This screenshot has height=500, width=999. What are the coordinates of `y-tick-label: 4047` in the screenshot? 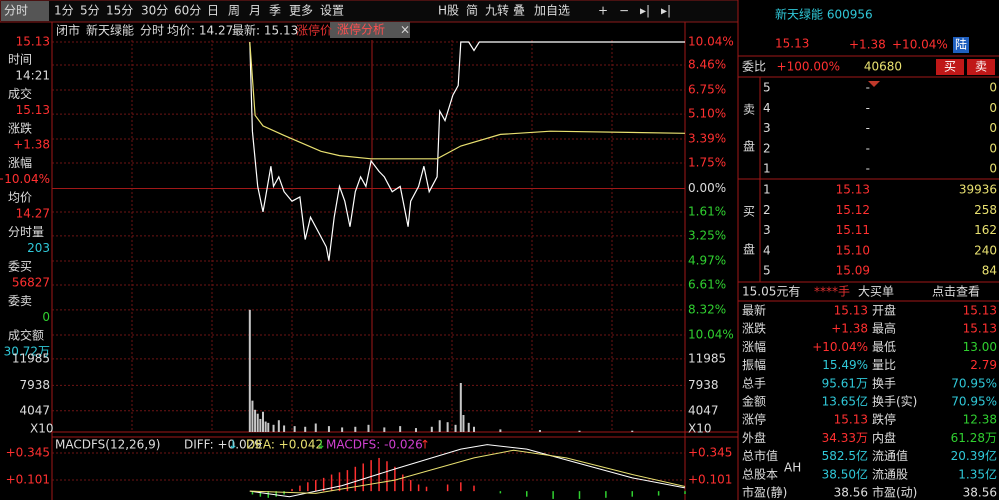 It's located at (34, 410).